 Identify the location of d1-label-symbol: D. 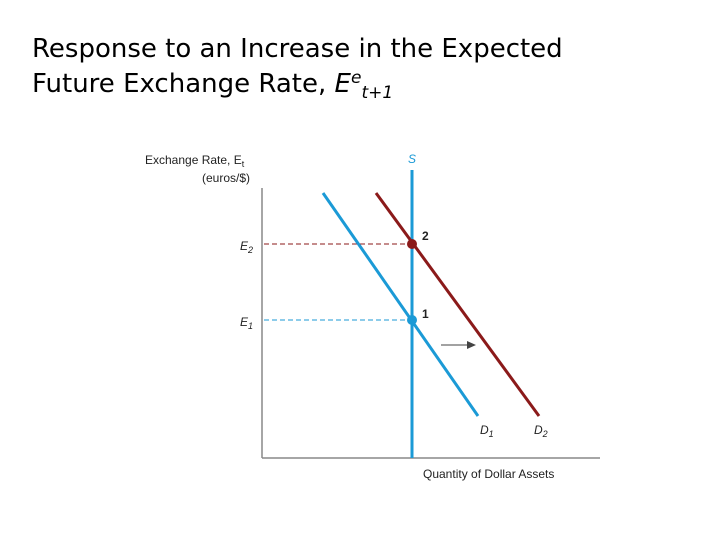
(484, 430).